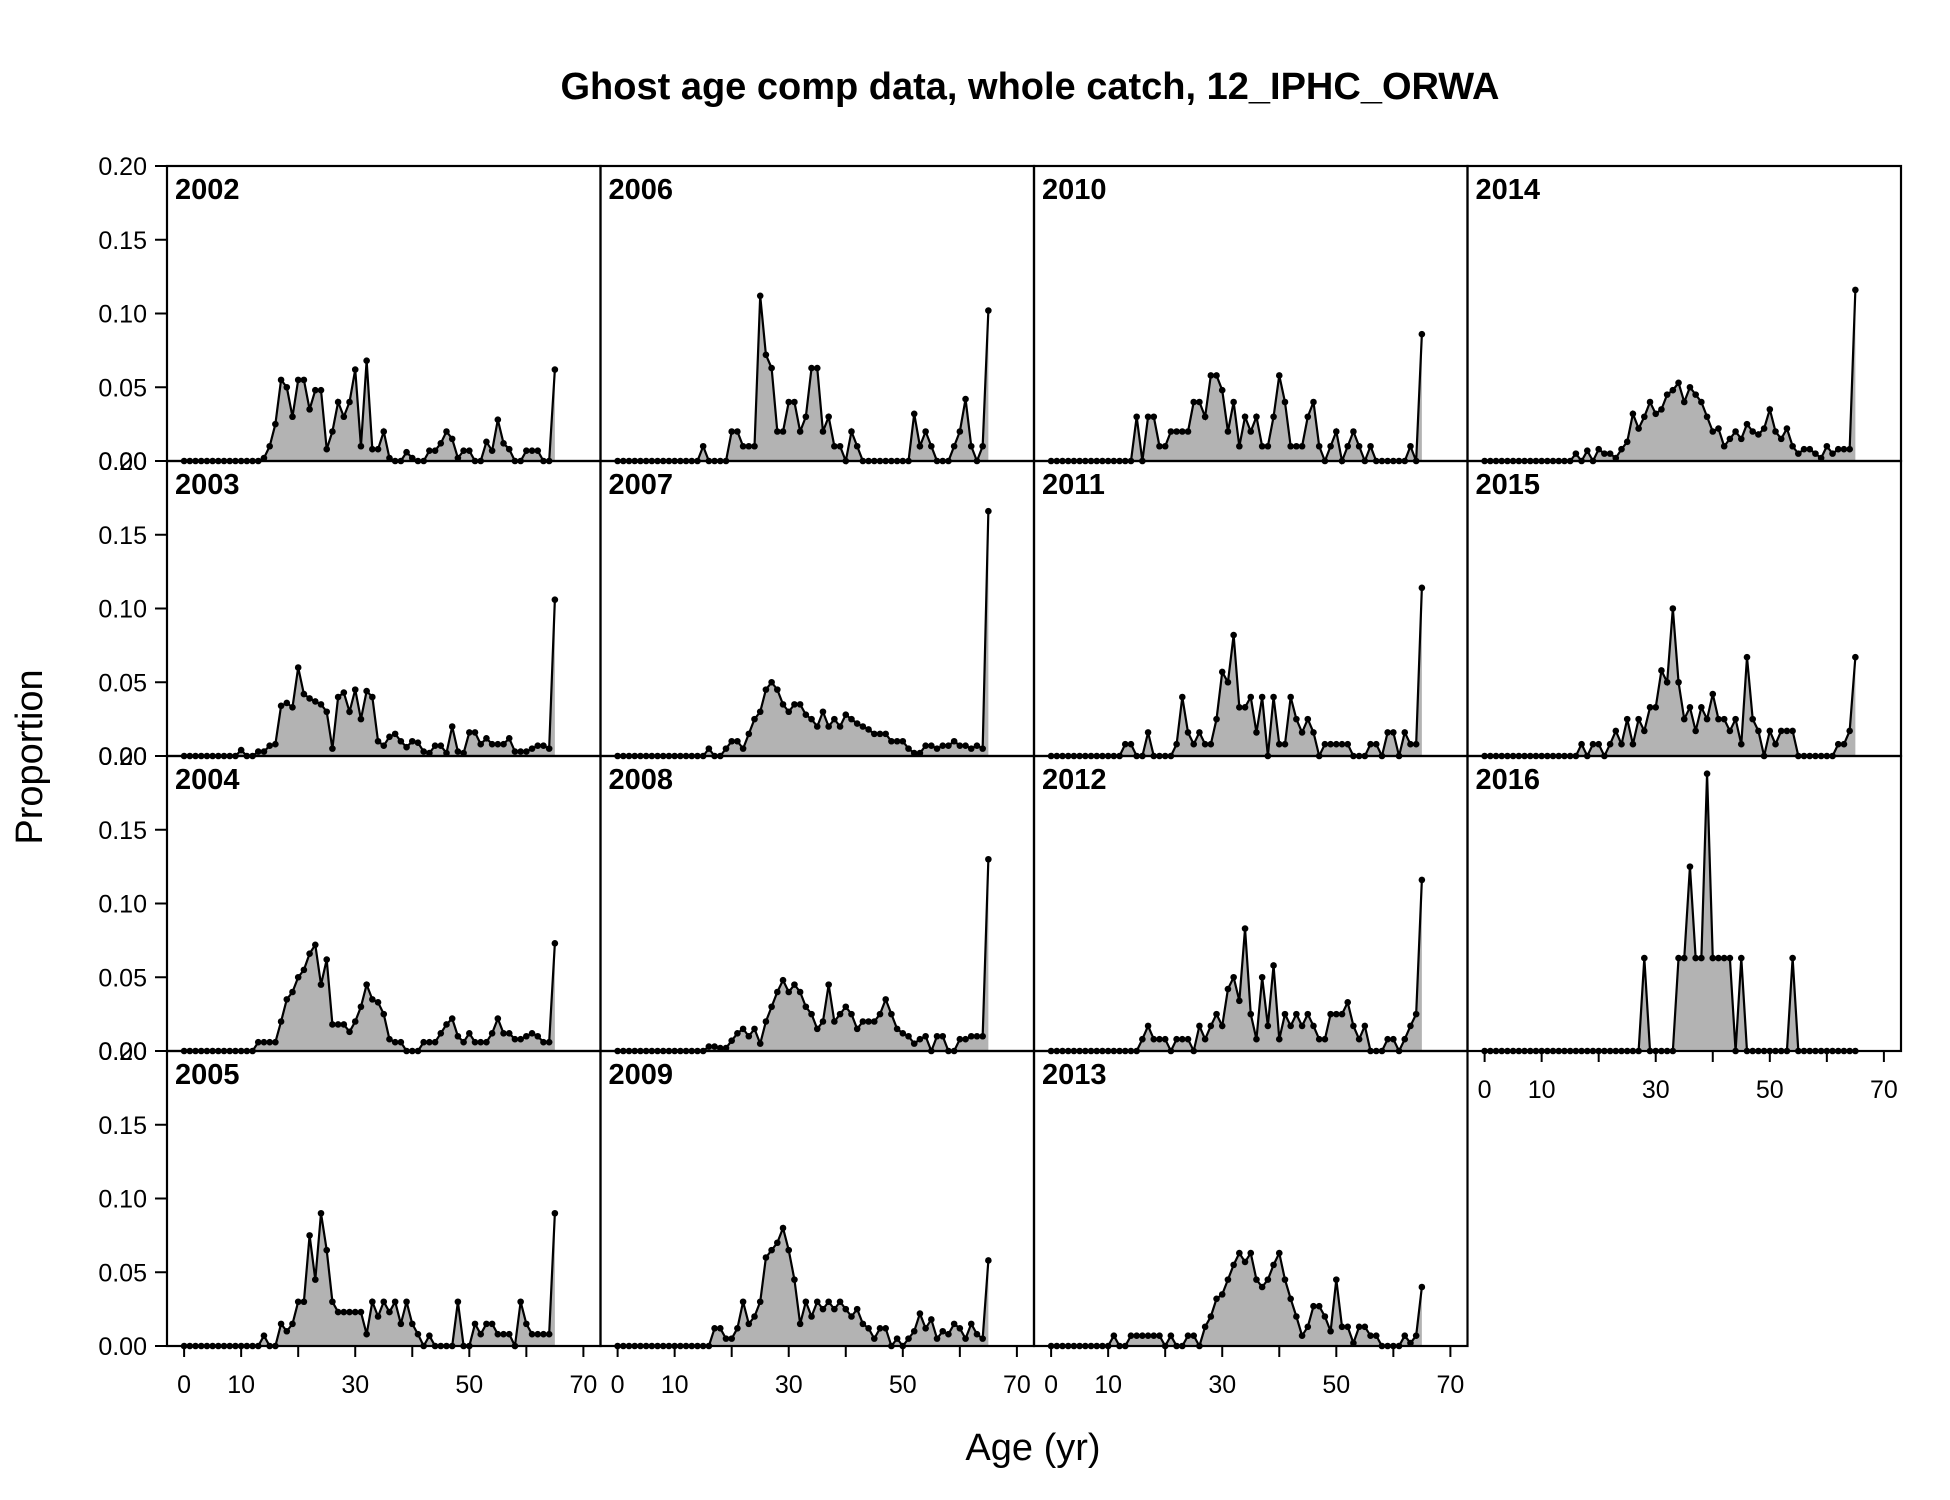 The image size is (1950, 1500). Describe the element at coordinates (122, 1273) in the screenshot. I see `y-tick-label: 0.05` at that location.